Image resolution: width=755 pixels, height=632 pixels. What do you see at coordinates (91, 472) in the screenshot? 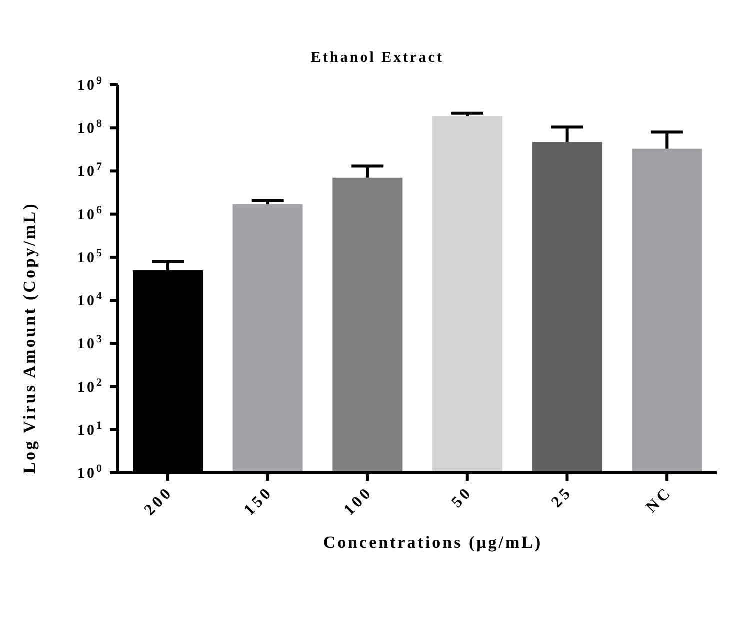
I see `y-tick-label: 10$^{0}$` at bounding box center [91, 472].